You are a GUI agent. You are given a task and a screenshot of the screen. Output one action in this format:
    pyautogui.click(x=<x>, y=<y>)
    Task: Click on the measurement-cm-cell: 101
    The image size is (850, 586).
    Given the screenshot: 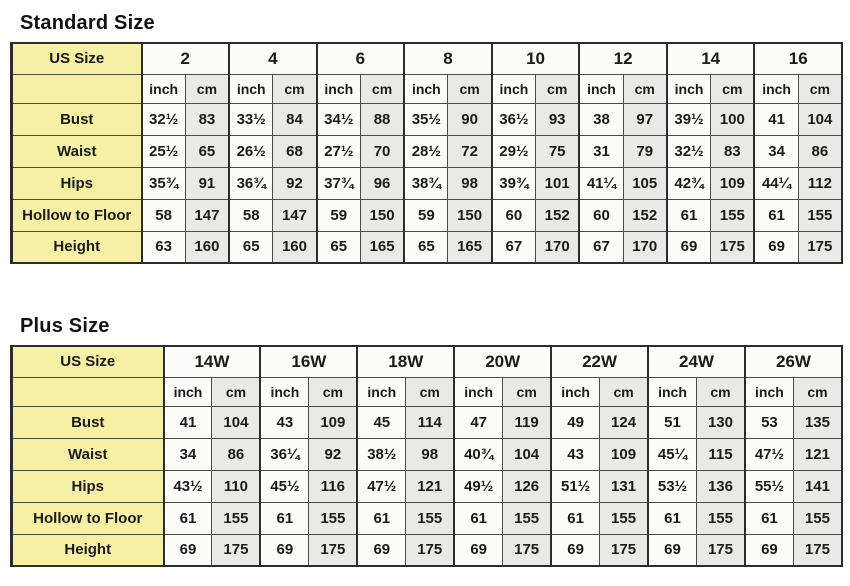 What is the action you would take?
    pyautogui.click(x=557, y=183)
    